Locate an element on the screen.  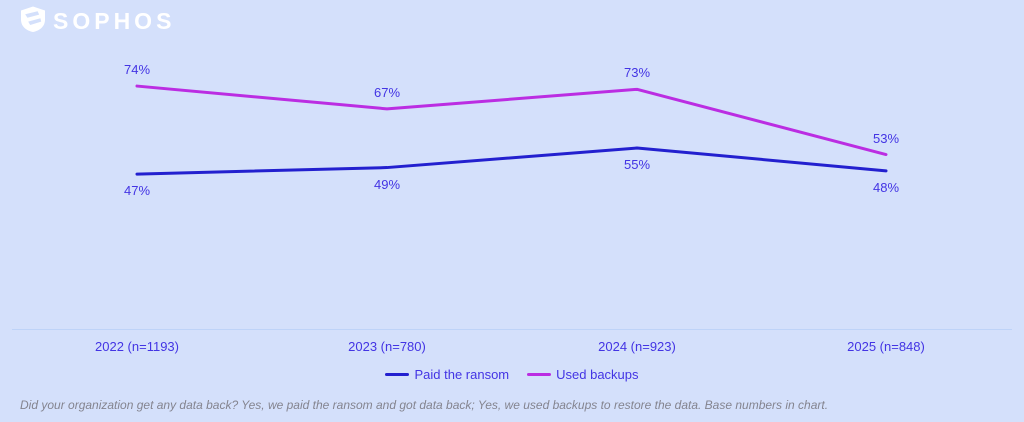
x-axis-line is located at coordinates (512, 329).